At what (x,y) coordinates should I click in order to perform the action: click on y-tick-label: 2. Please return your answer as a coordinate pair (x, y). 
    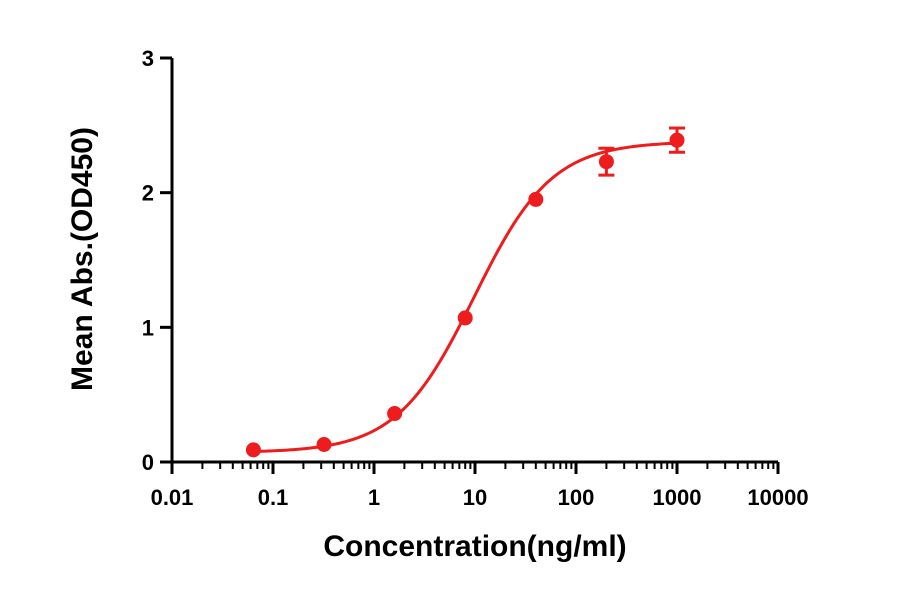
    Looking at the image, I should click on (148, 193).